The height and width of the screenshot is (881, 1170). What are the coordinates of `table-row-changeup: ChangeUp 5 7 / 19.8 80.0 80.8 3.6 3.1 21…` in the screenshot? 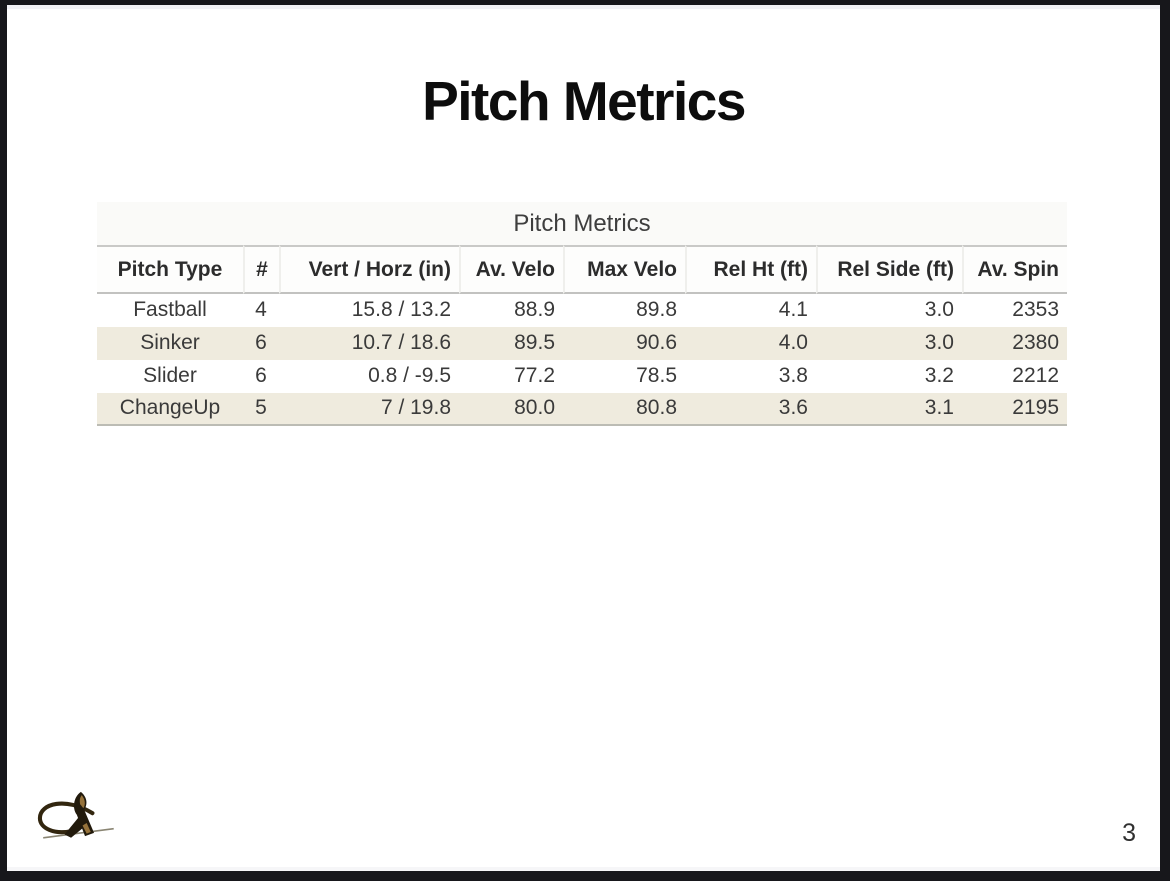 It's located at (582, 409).